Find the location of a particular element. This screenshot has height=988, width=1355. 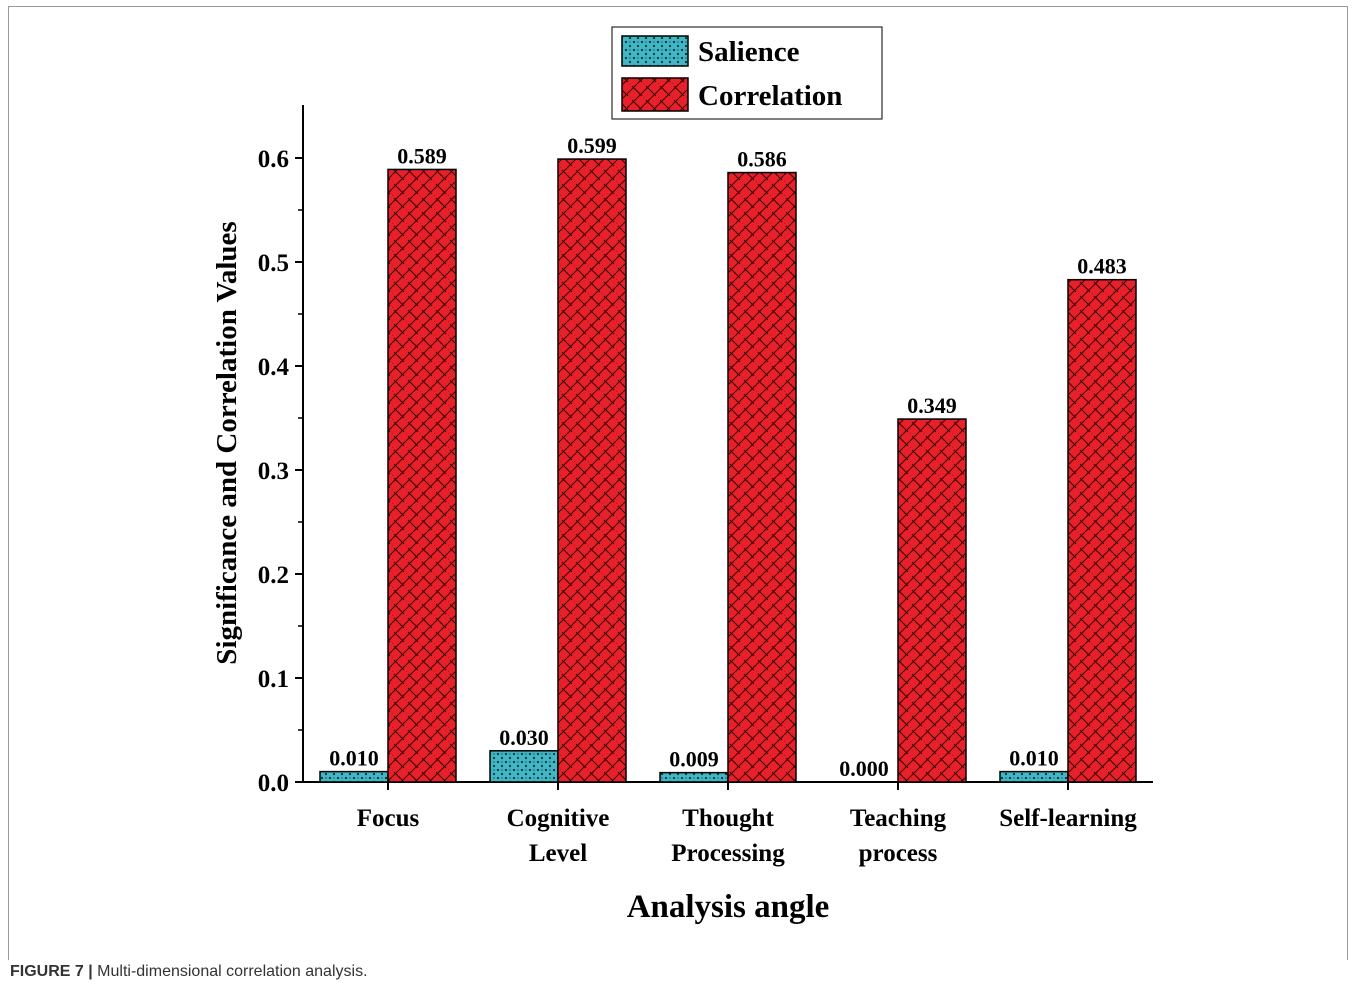

figure-caption-label: FIGURE 7 | is located at coordinates (51, 971).